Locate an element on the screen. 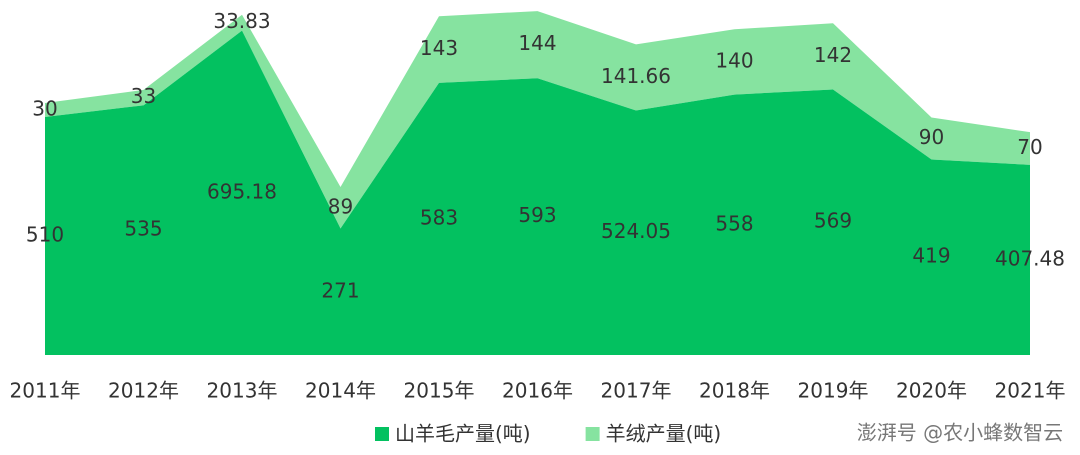  x-tick-label: 2013年 is located at coordinates (242, 391).